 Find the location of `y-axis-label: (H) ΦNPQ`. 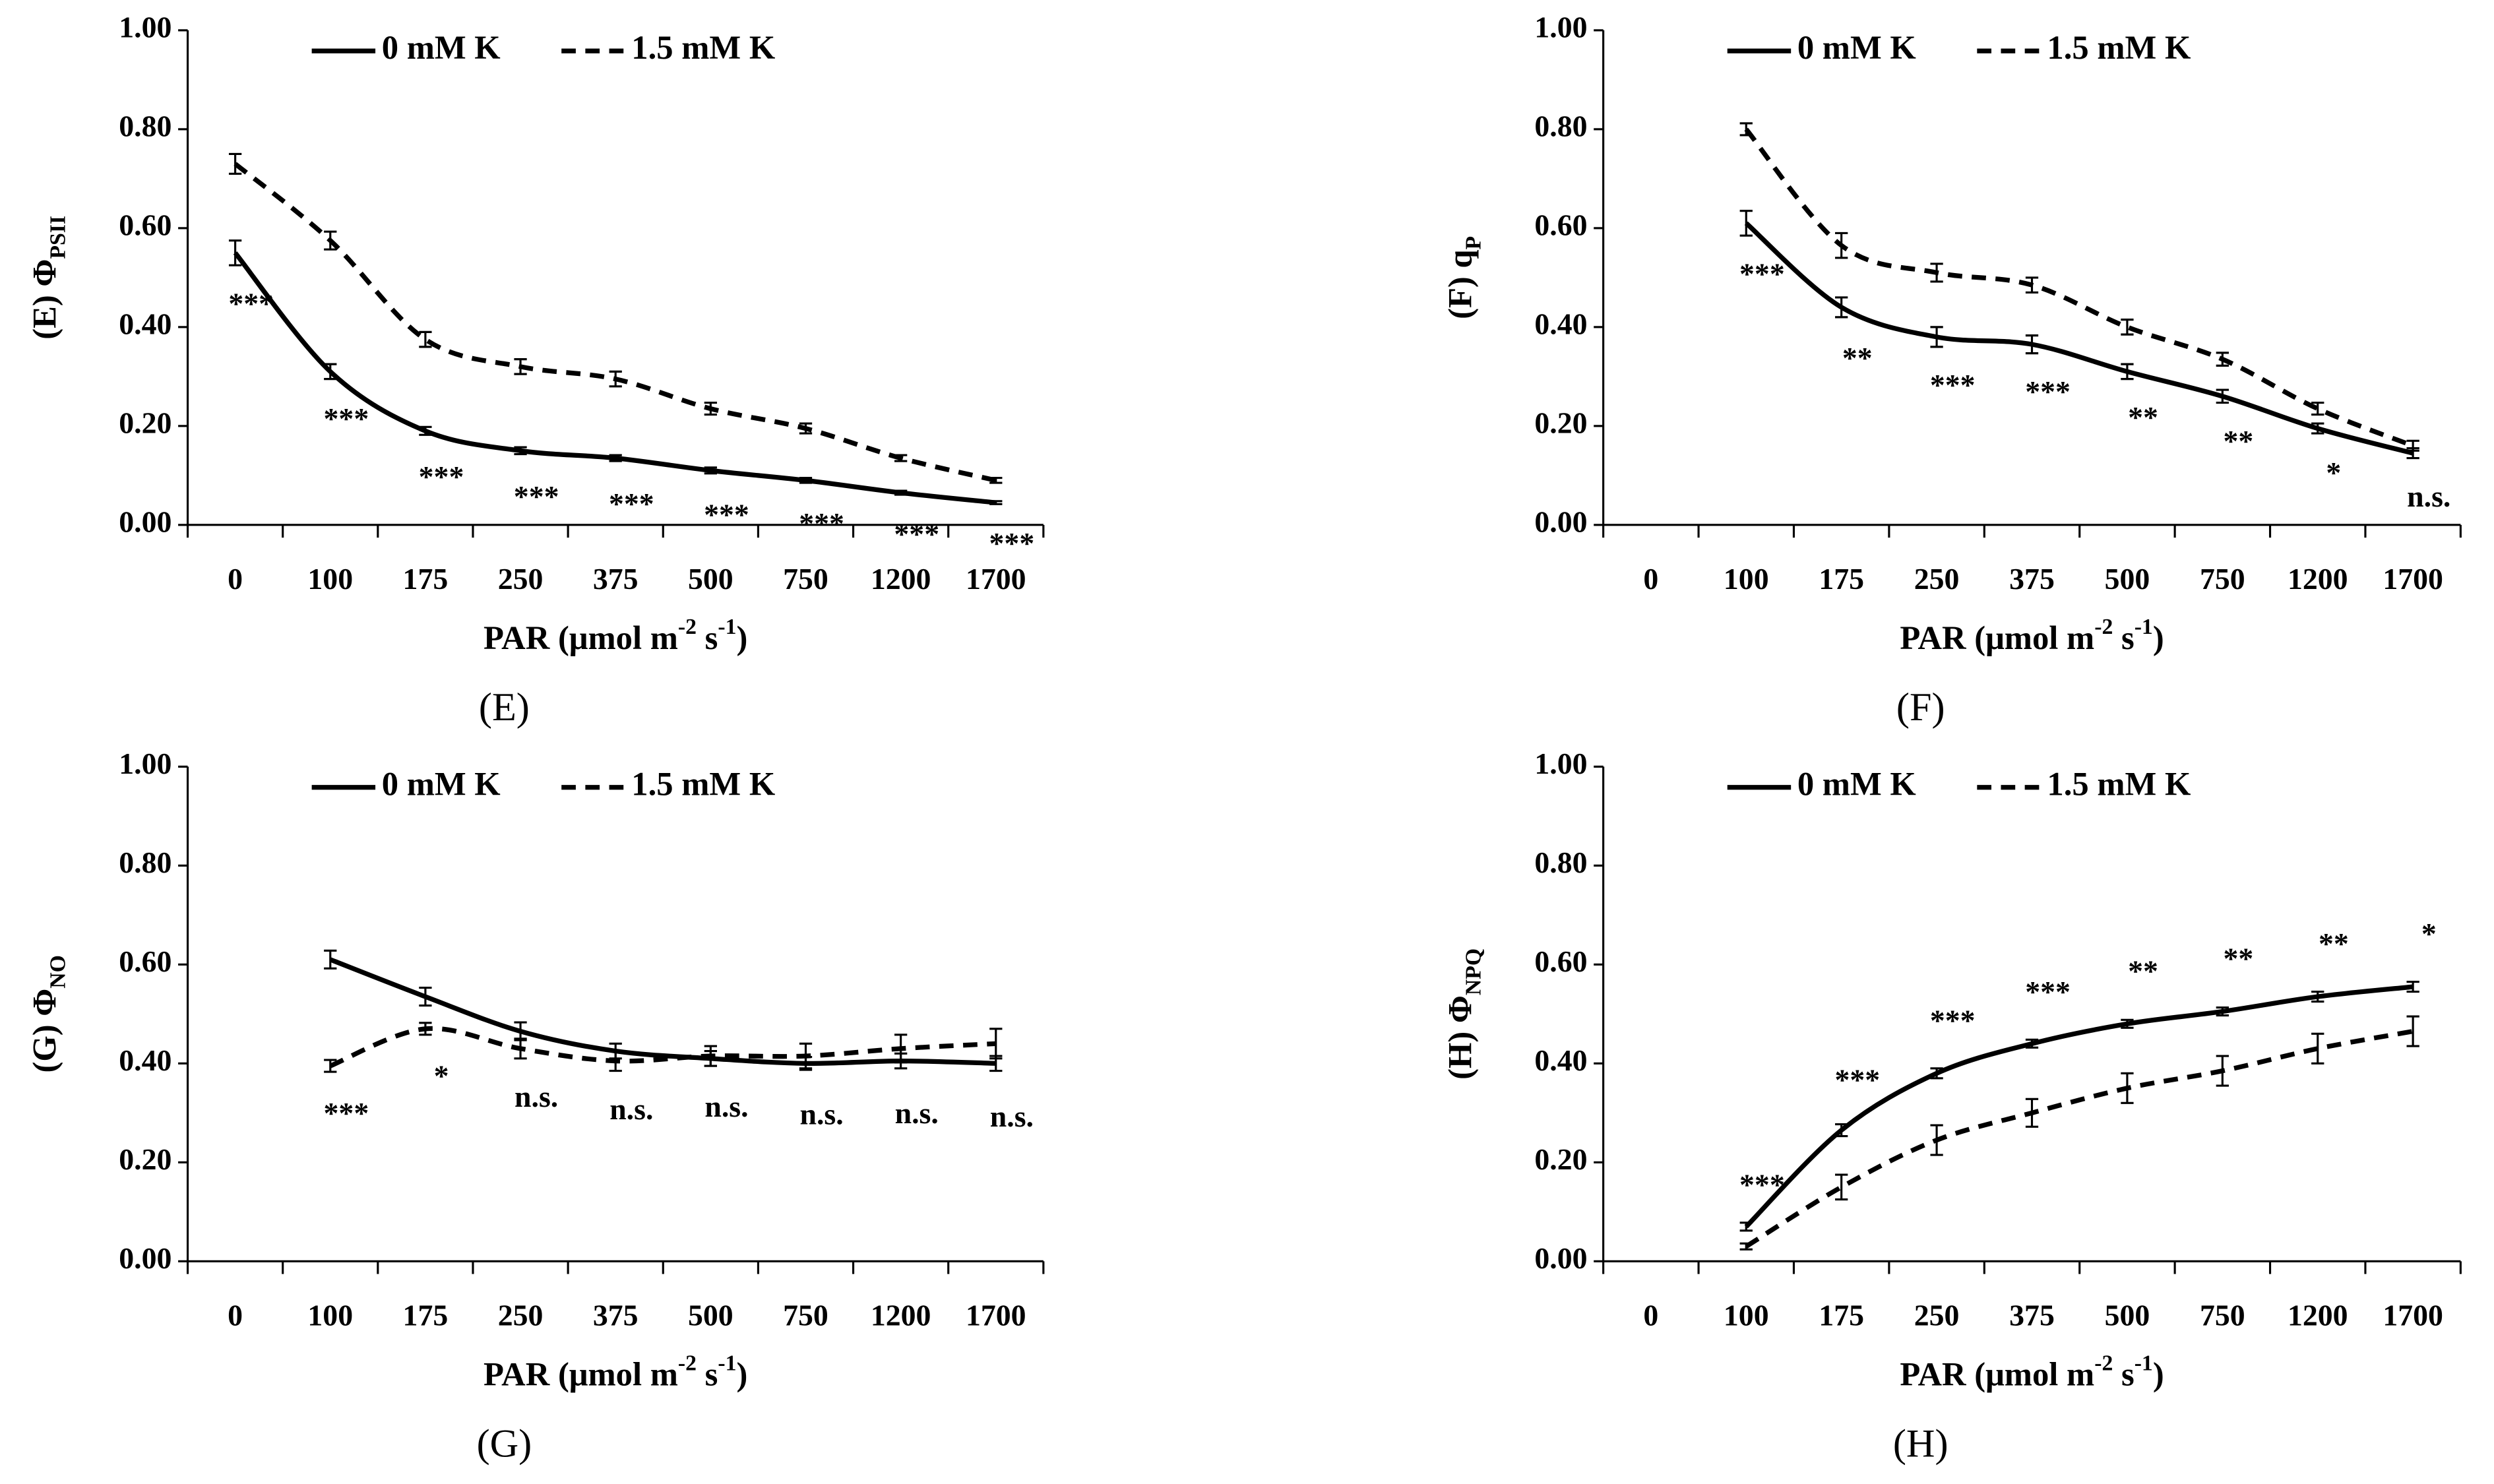

y-axis-label: (H) ΦNPQ is located at coordinates (1463, 1014).